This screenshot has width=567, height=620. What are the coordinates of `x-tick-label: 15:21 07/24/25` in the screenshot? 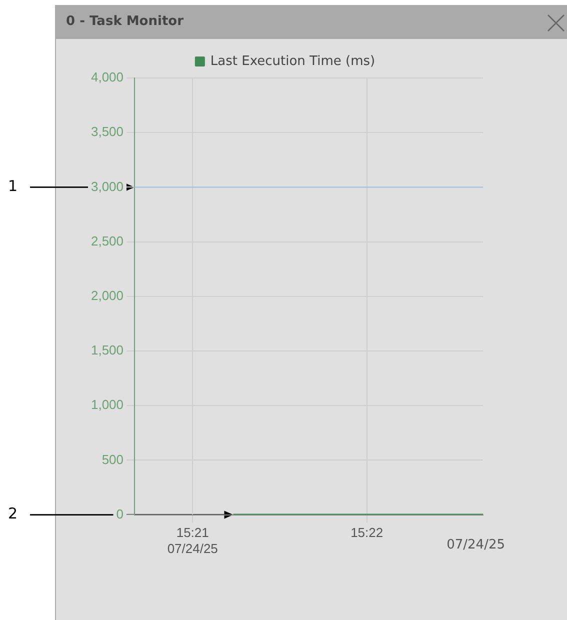 It's located at (192, 540).